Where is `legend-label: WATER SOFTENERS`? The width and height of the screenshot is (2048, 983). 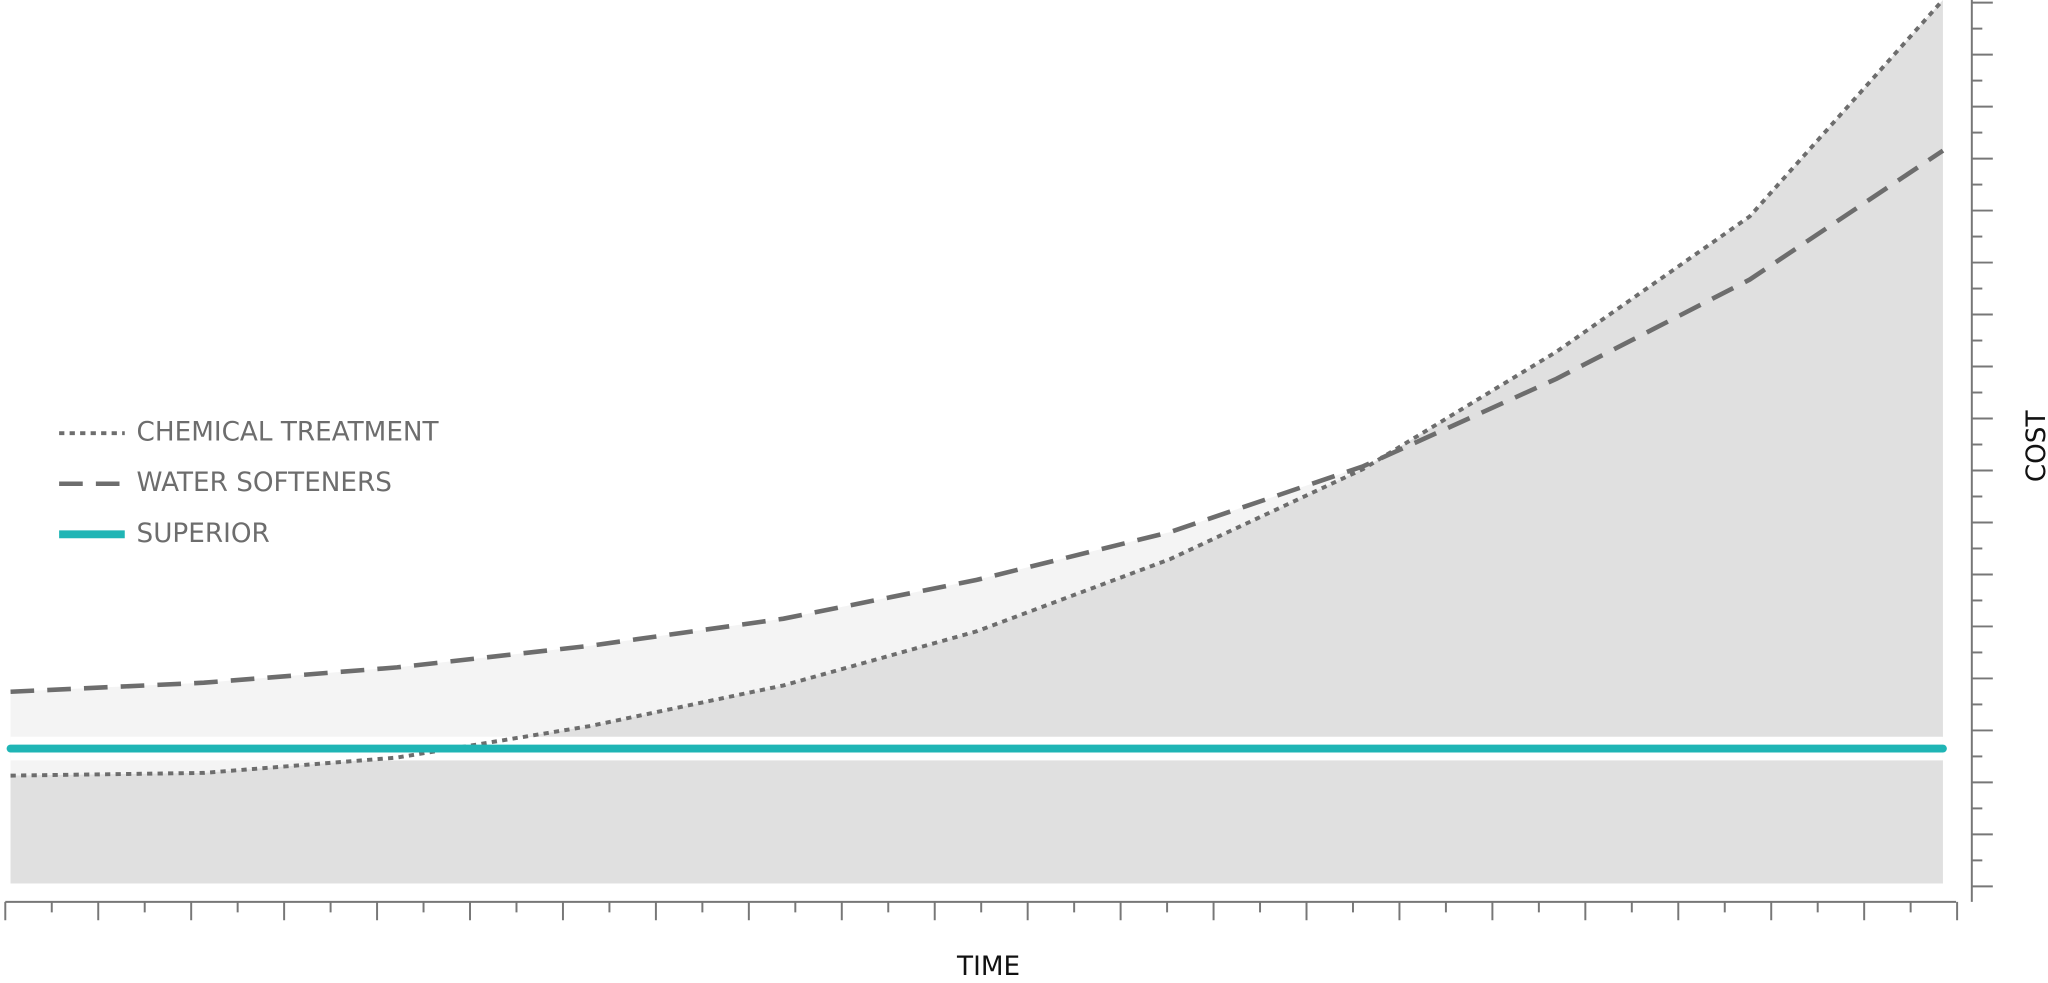
legend-label: WATER SOFTENERS is located at coordinates (264, 483).